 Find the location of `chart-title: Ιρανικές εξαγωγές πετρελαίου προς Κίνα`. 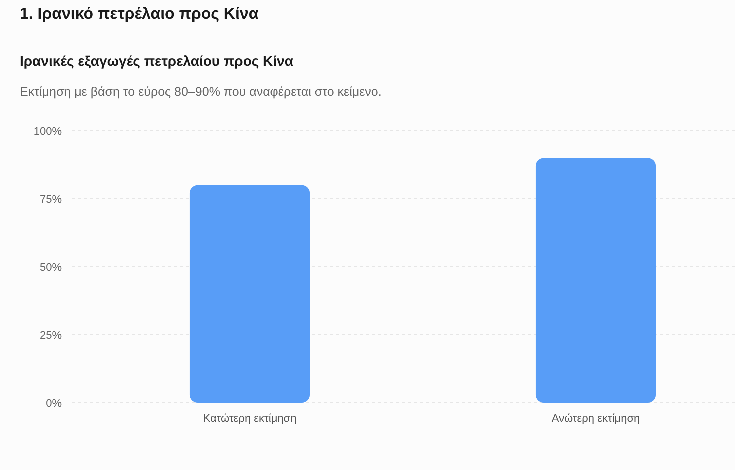

chart-title: Ιρανικές εξαγωγές πετρελαίου προς Κίνα is located at coordinates (157, 61).